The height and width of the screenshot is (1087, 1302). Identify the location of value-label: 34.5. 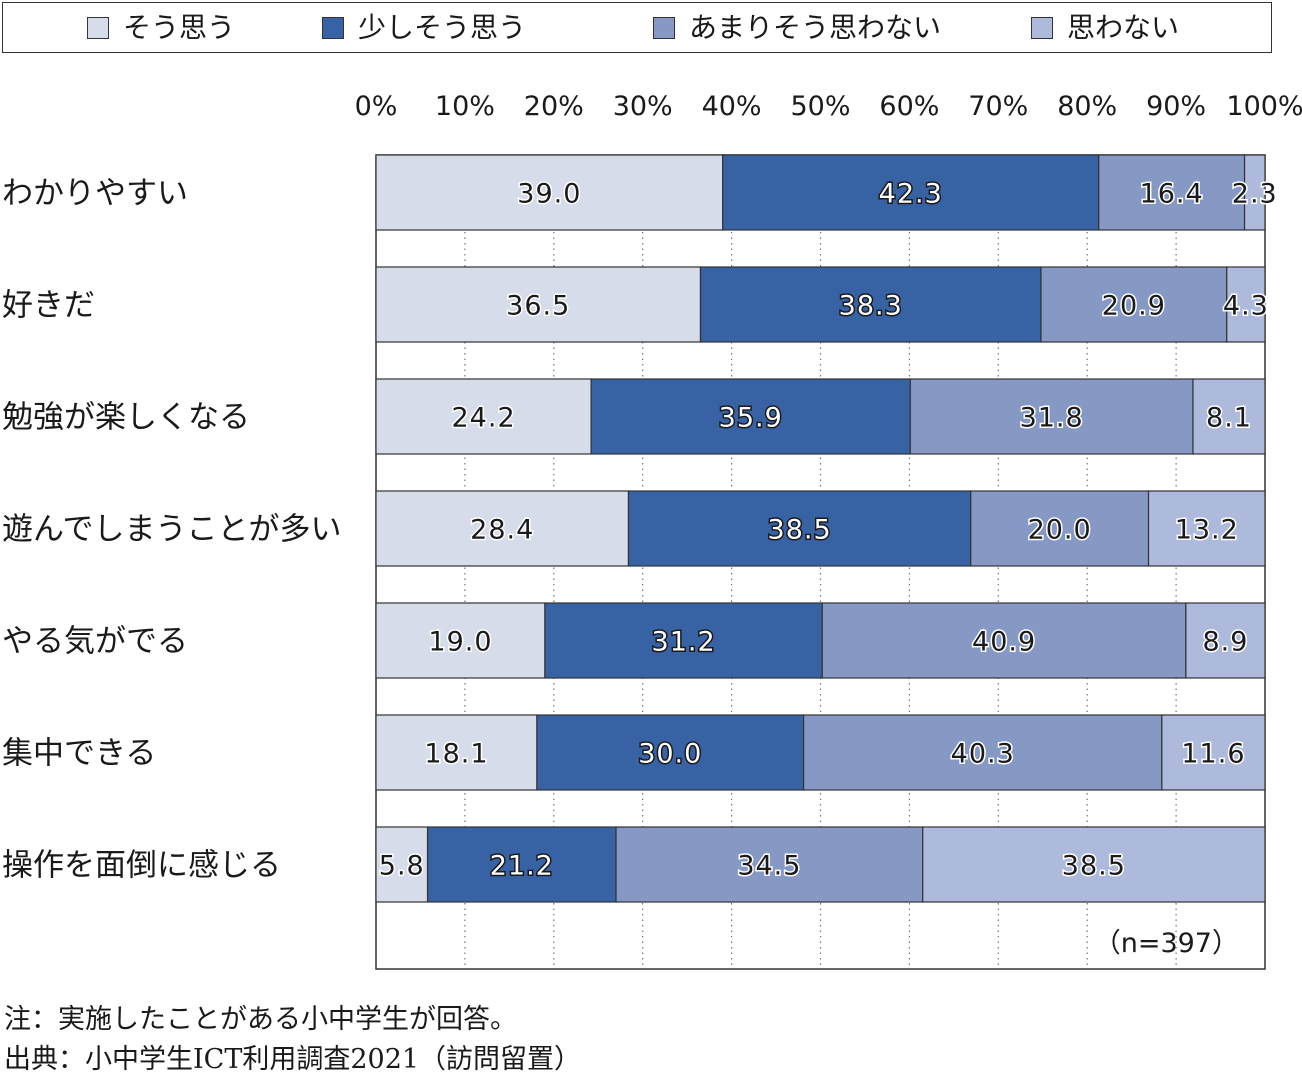
(769, 866).